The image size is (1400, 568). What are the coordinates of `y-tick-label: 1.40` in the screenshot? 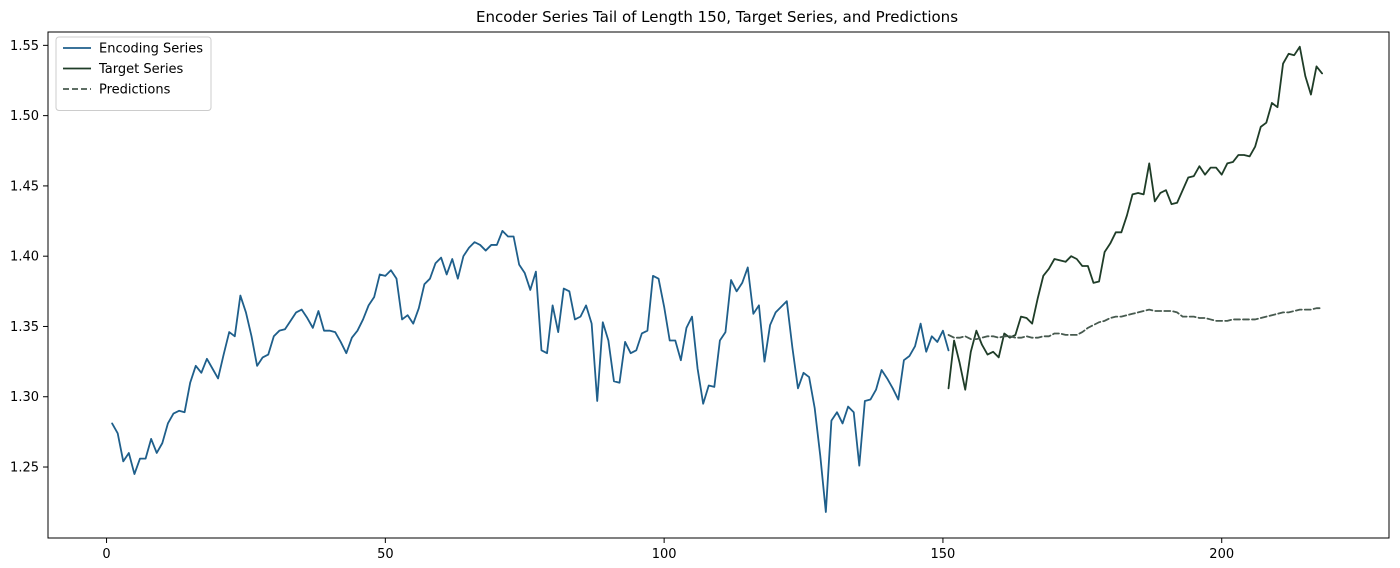 It's located at (24, 257).